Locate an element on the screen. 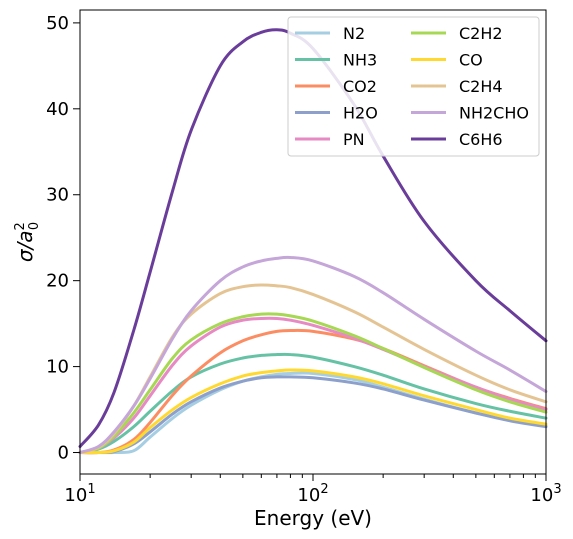  legend-label-n2: N2 is located at coordinates (354, 33).